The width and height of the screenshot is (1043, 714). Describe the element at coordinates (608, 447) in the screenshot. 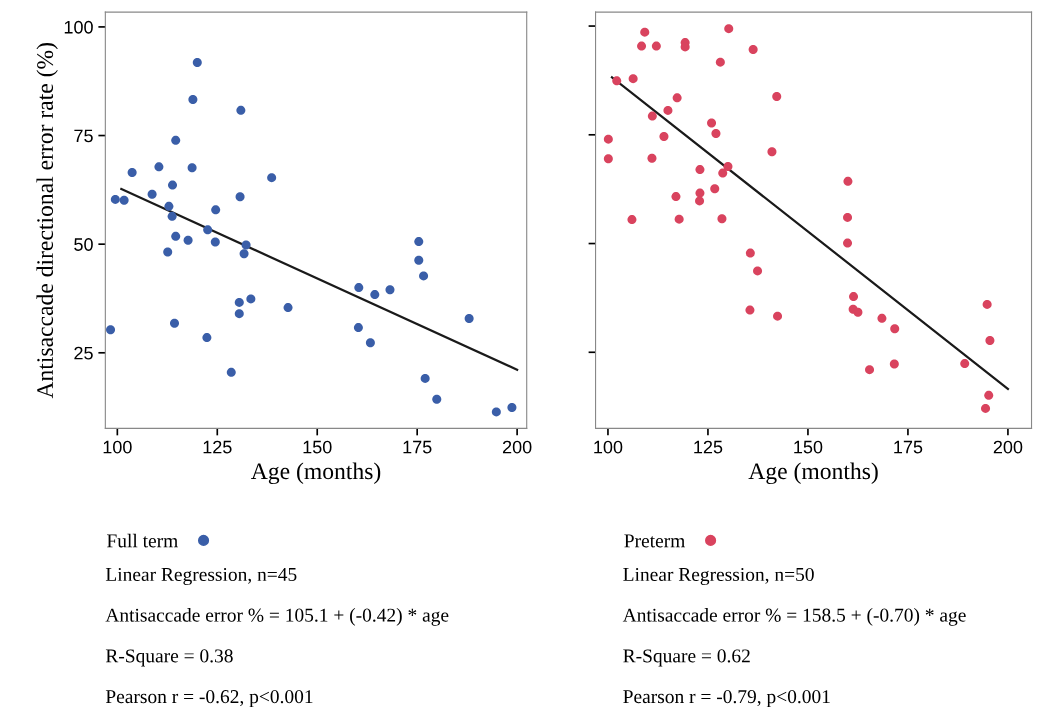

I see `x-tick-label: 100` at that location.